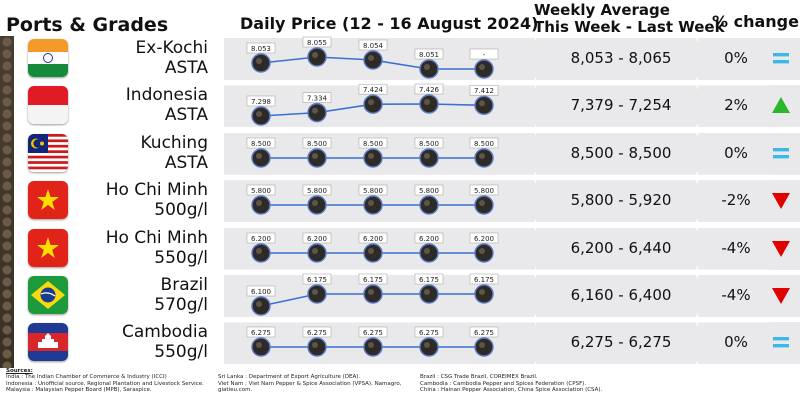 This screenshot has height=413, width=800. What do you see at coordinates (48, 152) in the screenshot?
I see `malaysia-flag` at bounding box center [48, 152].